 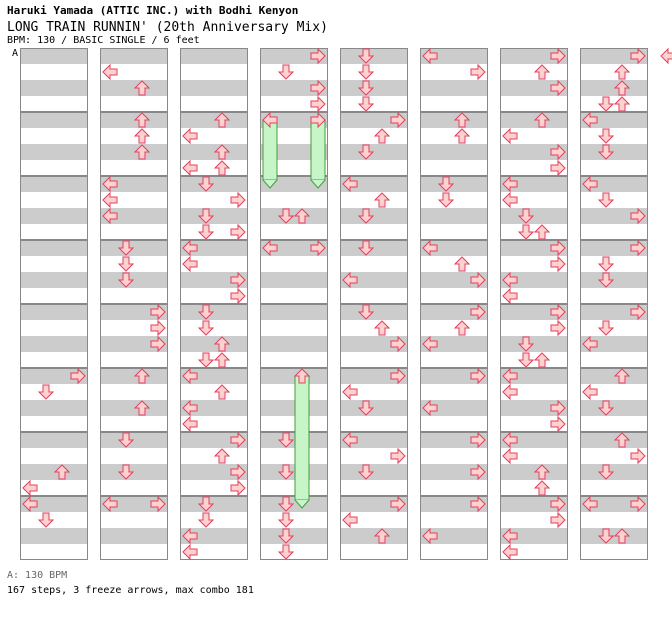 What do you see at coordinates (37, 575) in the screenshot?
I see `bpm-legend: A: 130 BPM` at bounding box center [37, 575].